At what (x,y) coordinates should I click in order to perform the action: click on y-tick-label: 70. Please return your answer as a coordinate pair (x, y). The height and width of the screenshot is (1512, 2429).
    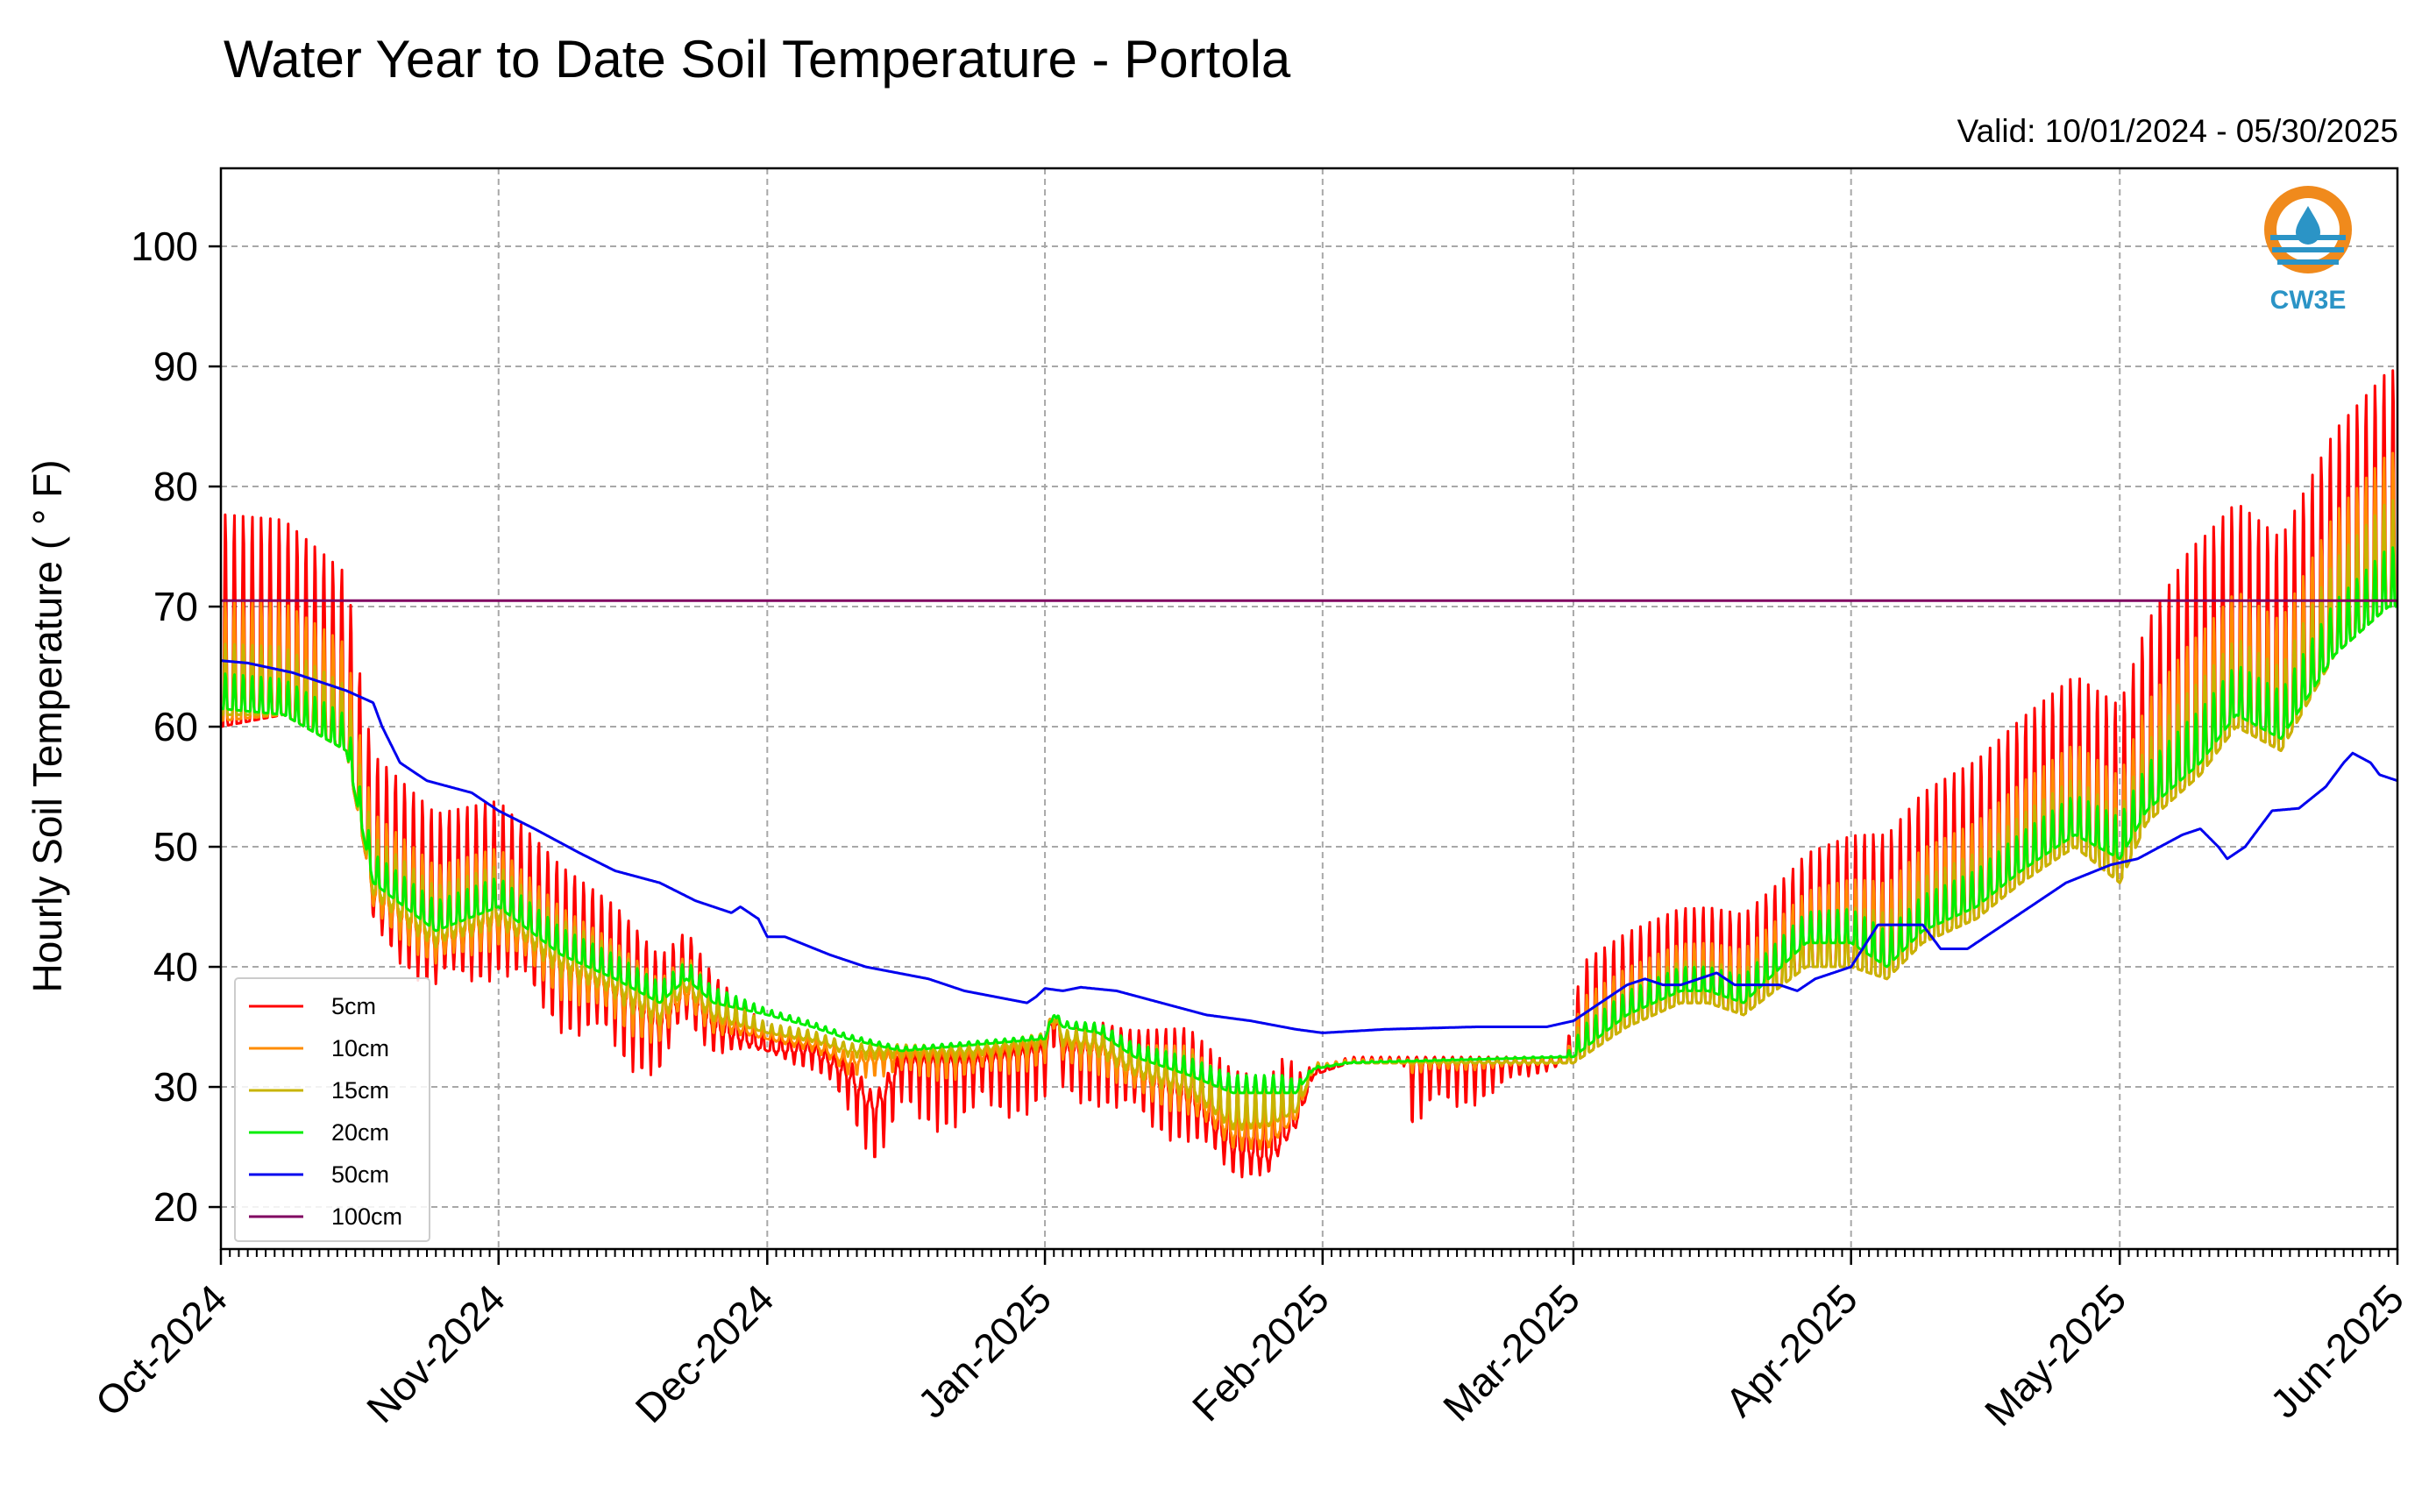
    Looking at the image, I should click on (176, 606).